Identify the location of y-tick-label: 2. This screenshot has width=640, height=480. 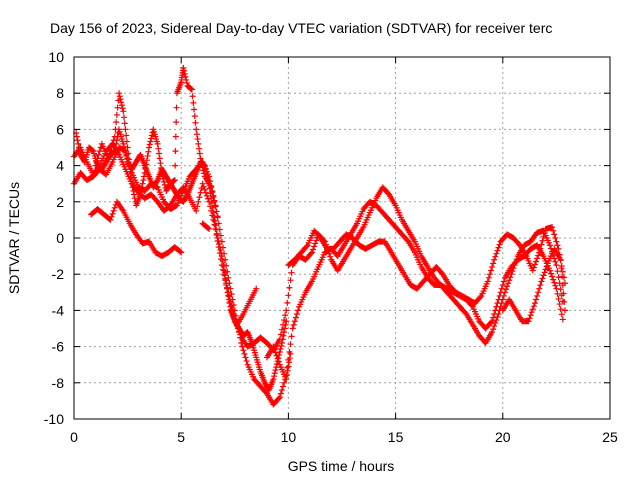
(60, 202).